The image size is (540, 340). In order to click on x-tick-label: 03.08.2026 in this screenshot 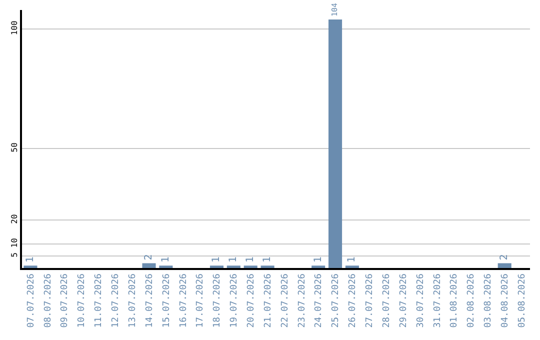, I will do `click(489, 301)`.